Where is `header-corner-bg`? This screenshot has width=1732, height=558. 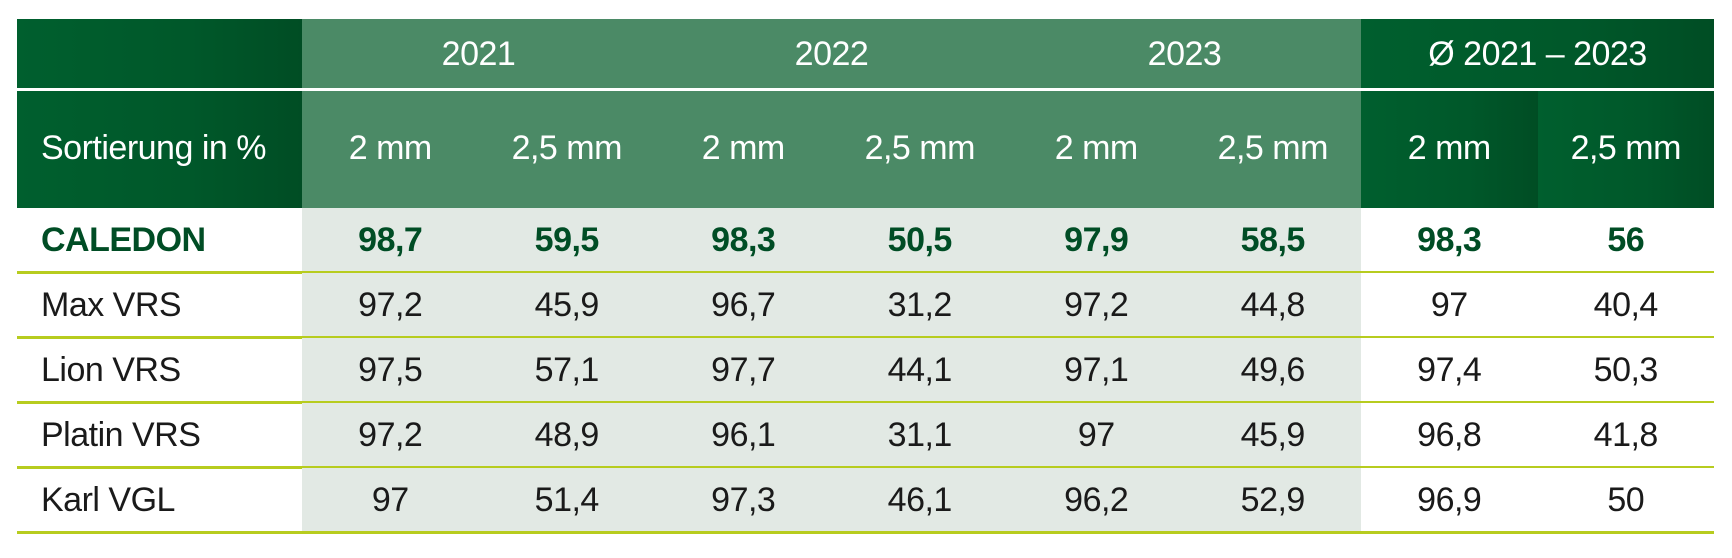 header-corner-bg is located at coordinates (159, 54).